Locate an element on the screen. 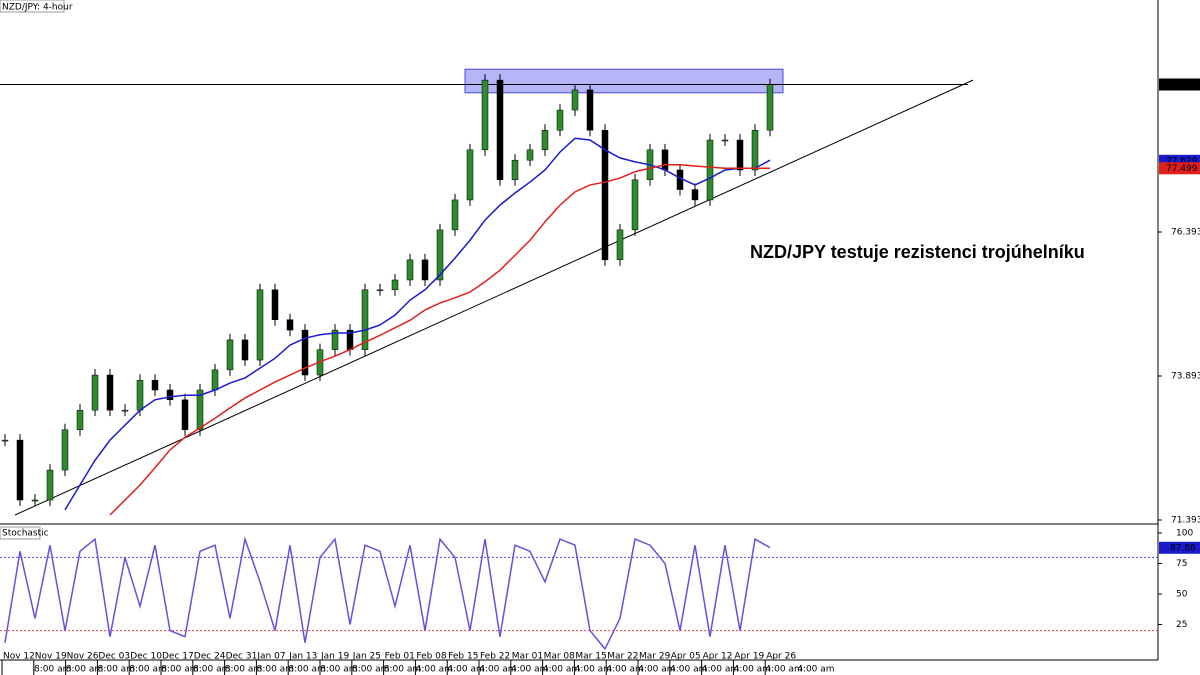 This screenshot has width=1200, height=675. x-date-label: Nov 12 is located at coordinates (19, 657).